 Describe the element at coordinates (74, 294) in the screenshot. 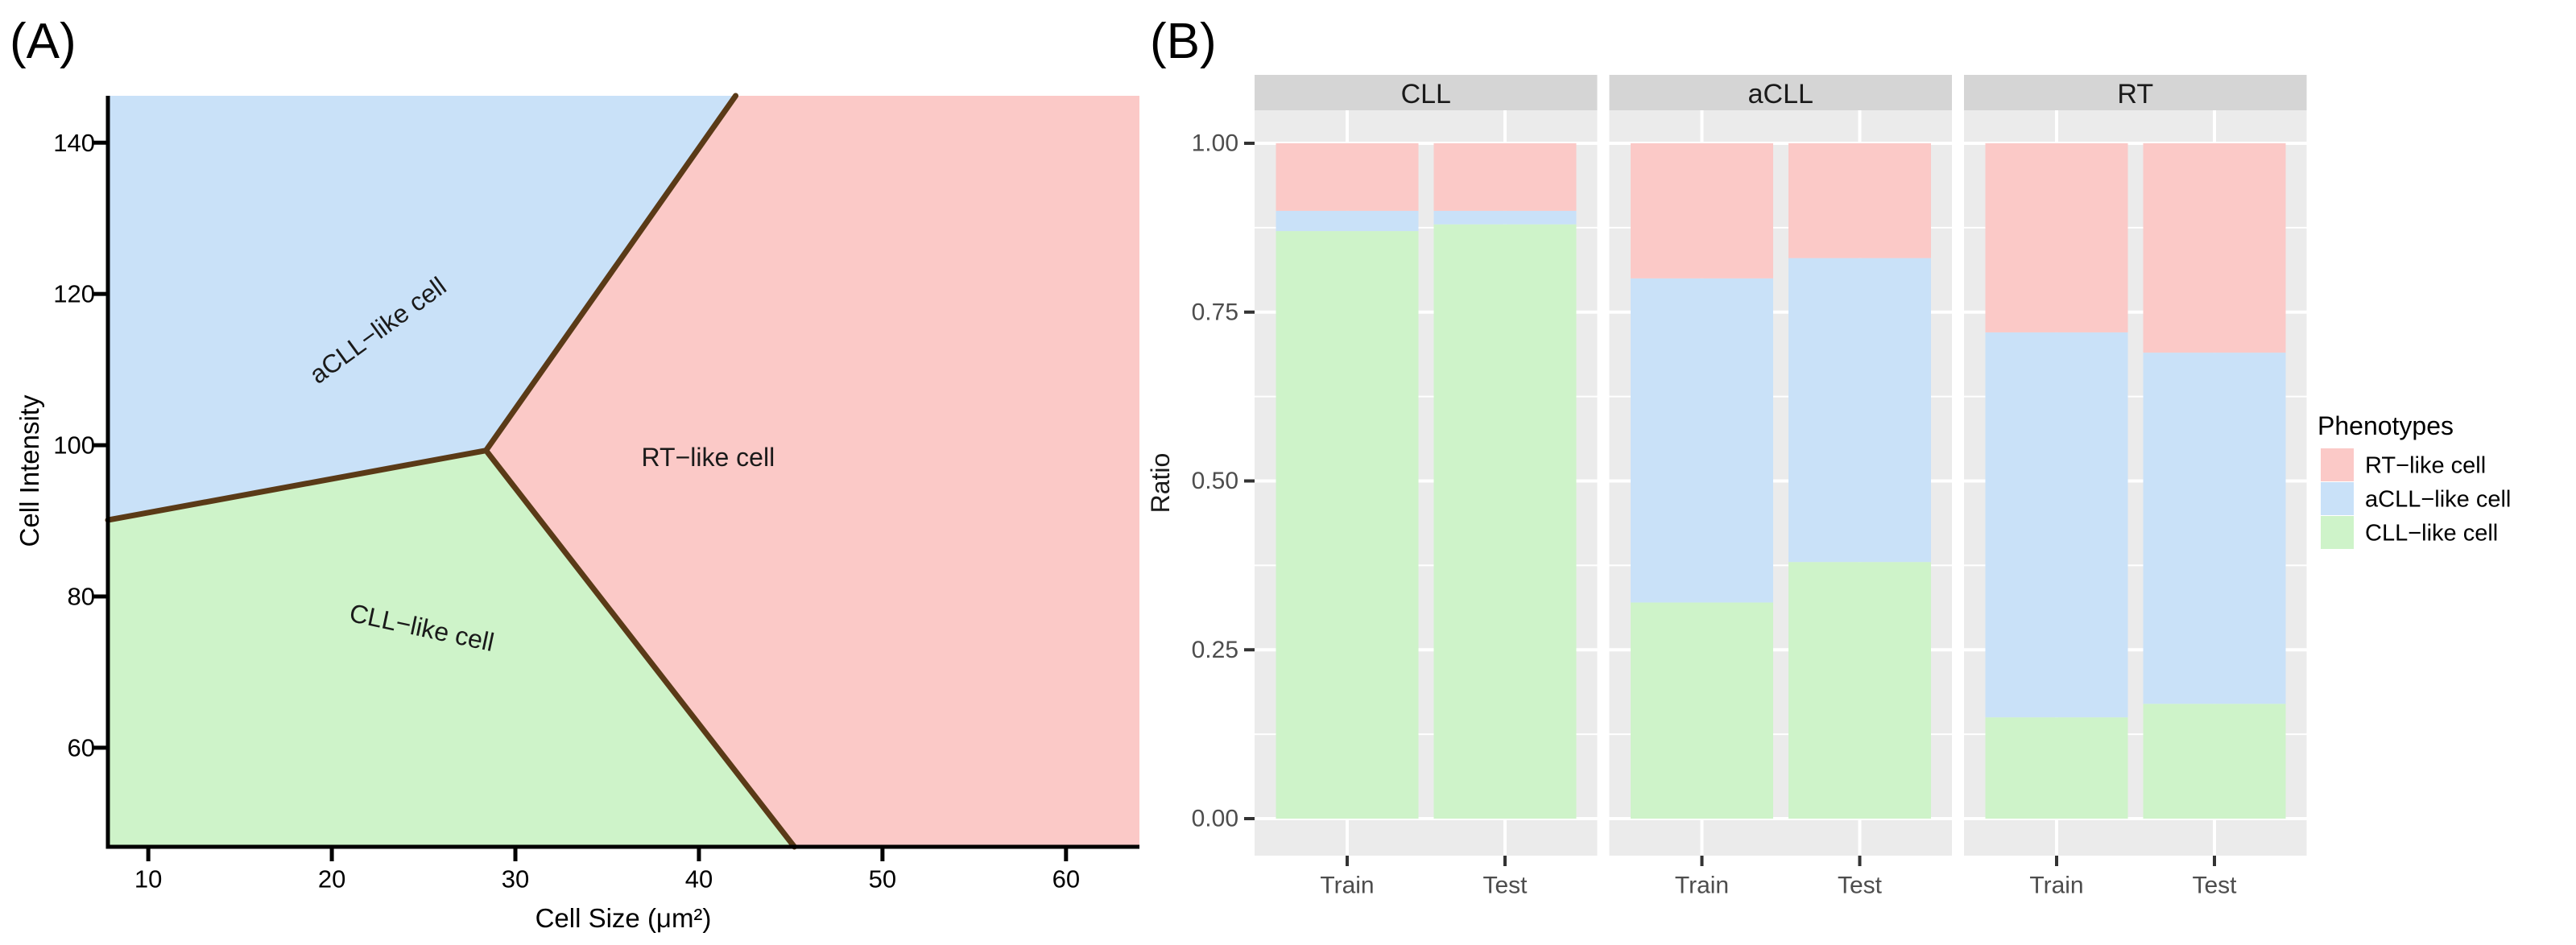

I see `y-axis-tick-label: 120` at that location.